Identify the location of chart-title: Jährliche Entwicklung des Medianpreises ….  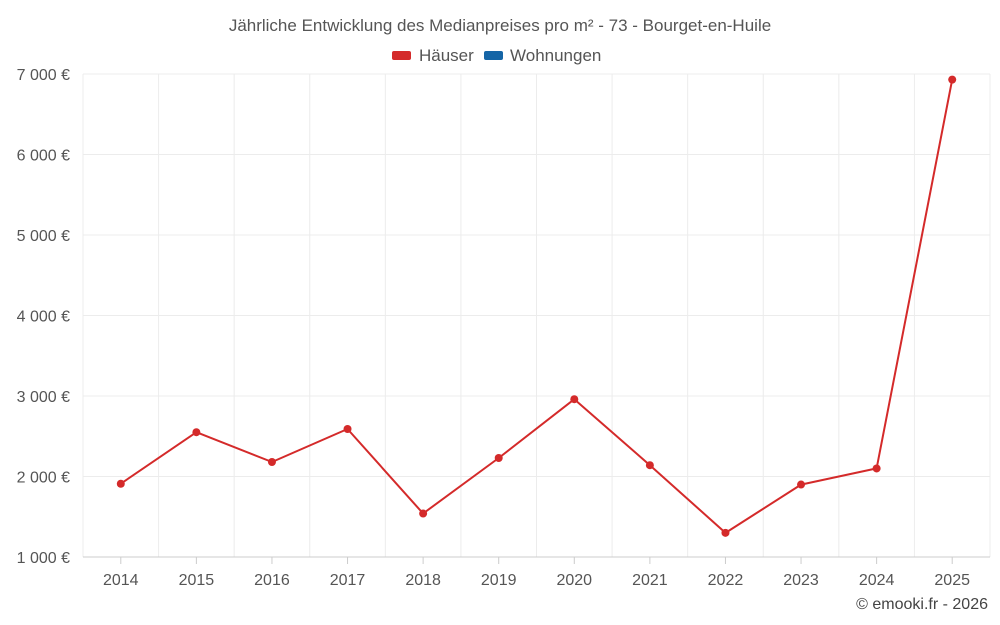
(500, 25).